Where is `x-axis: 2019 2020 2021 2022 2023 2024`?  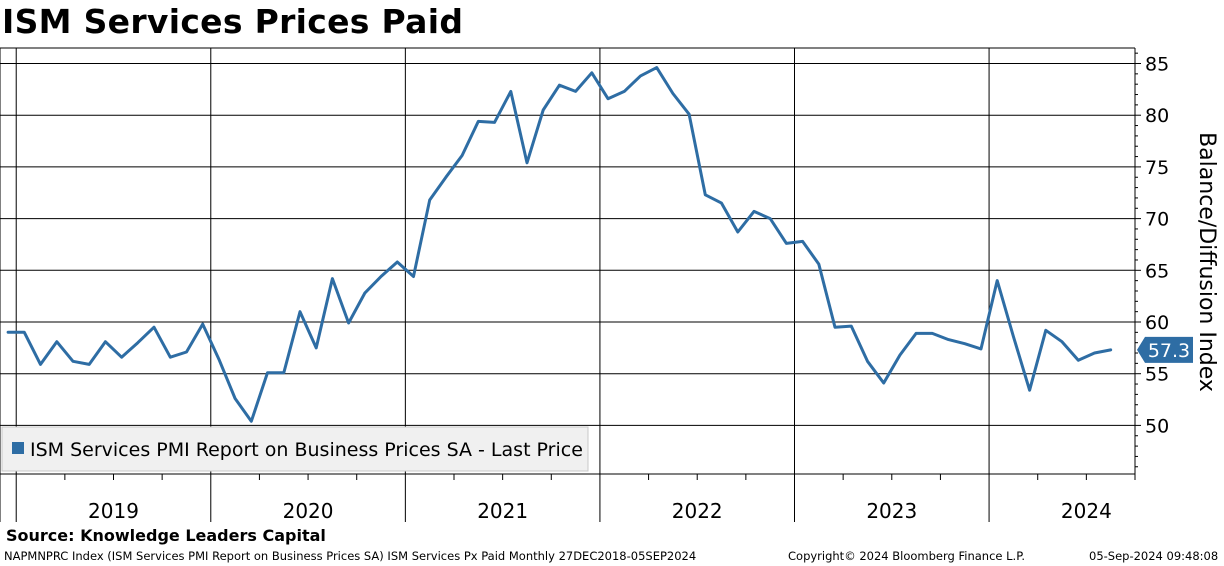 x-axis: 2019 2020 2021 2022 2023 2024 is located at coordinates (600, 498).